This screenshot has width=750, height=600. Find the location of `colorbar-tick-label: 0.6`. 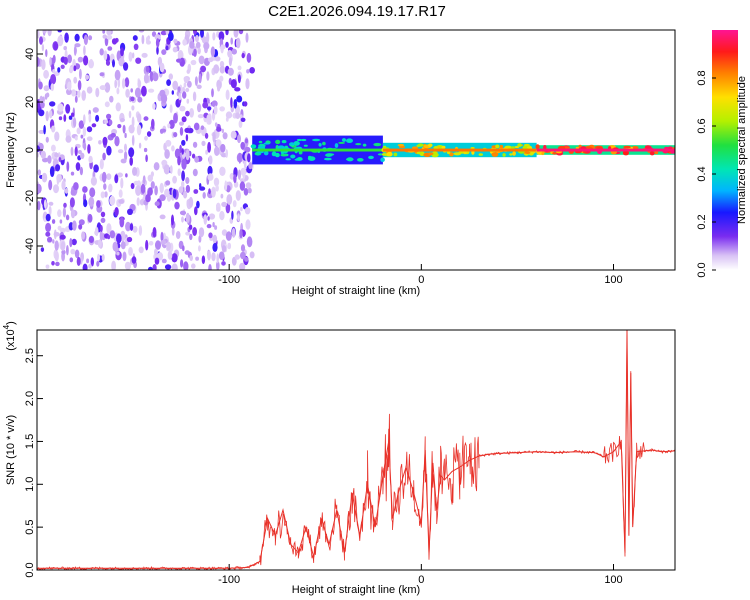

colorbar-tick-label: 0.6 is located at coordinates (702, 125).